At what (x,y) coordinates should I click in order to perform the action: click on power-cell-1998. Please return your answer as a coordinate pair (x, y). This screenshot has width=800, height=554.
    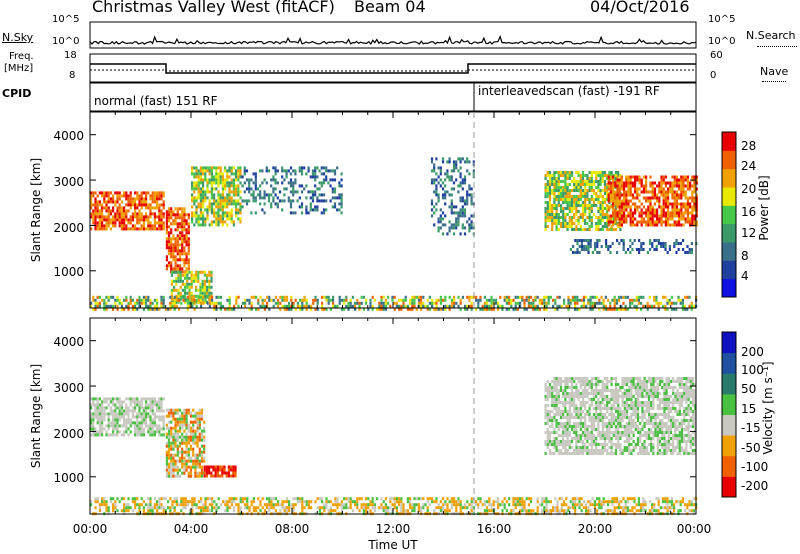
    Looking at the image, I should click on (608, 207).